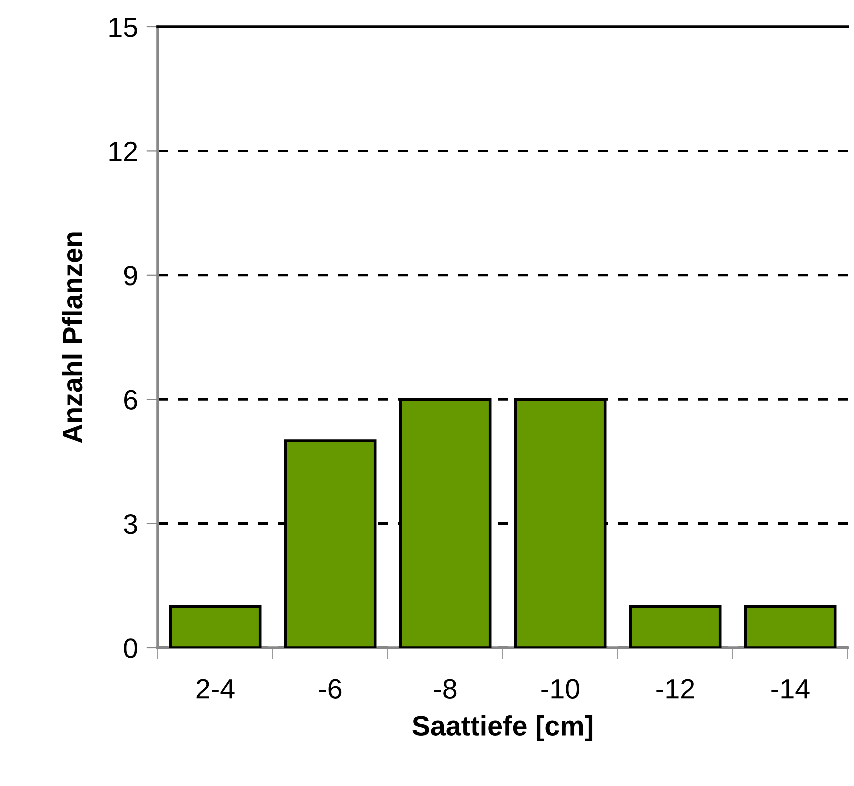 This screenshot has width=854, height=786. I want to click on x-tick-label: -12, so click(675, 689).